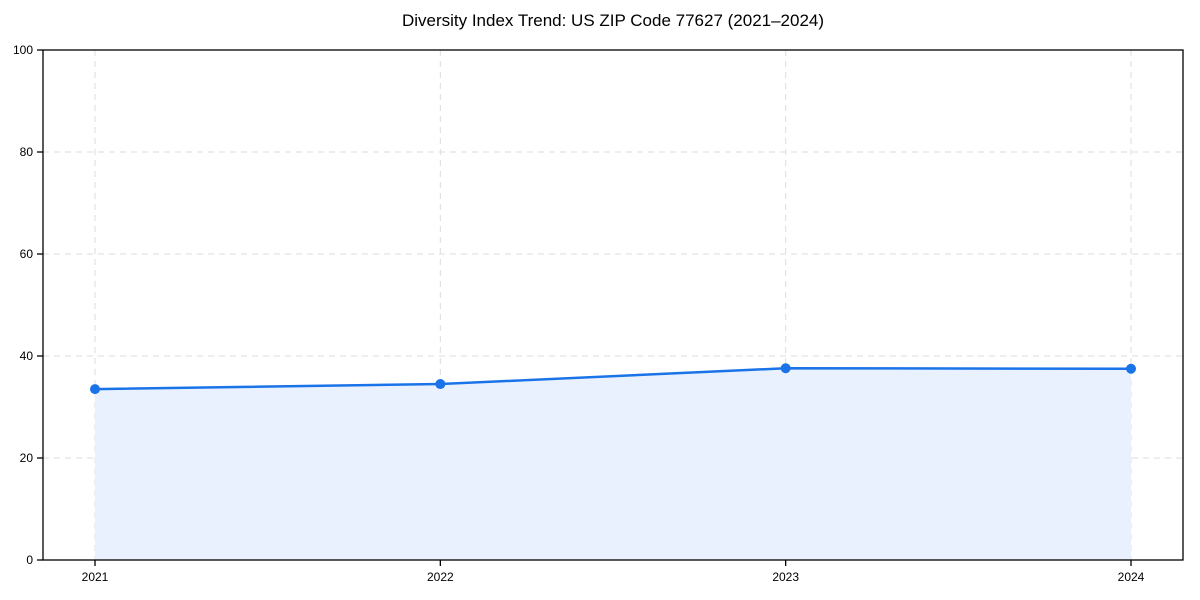 Image resolution: width=1200 pixels, height=600 pixels. I want to click on y-tick-label: 0, so click(29, 560).